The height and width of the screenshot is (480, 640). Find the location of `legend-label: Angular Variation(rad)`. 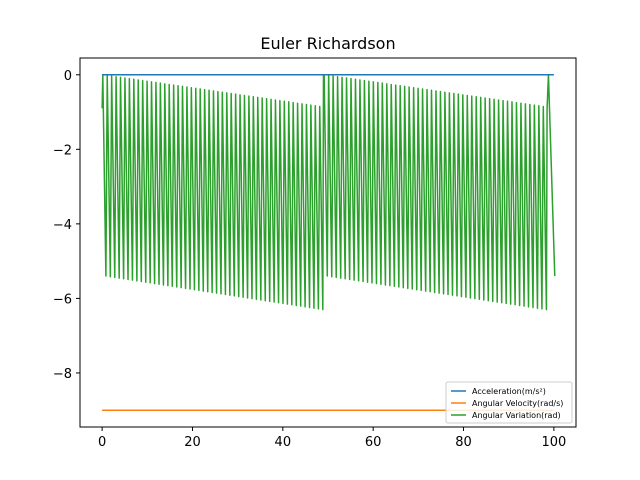

legend-label: Angular Variation(rad) is located at coordinates (516, 415).